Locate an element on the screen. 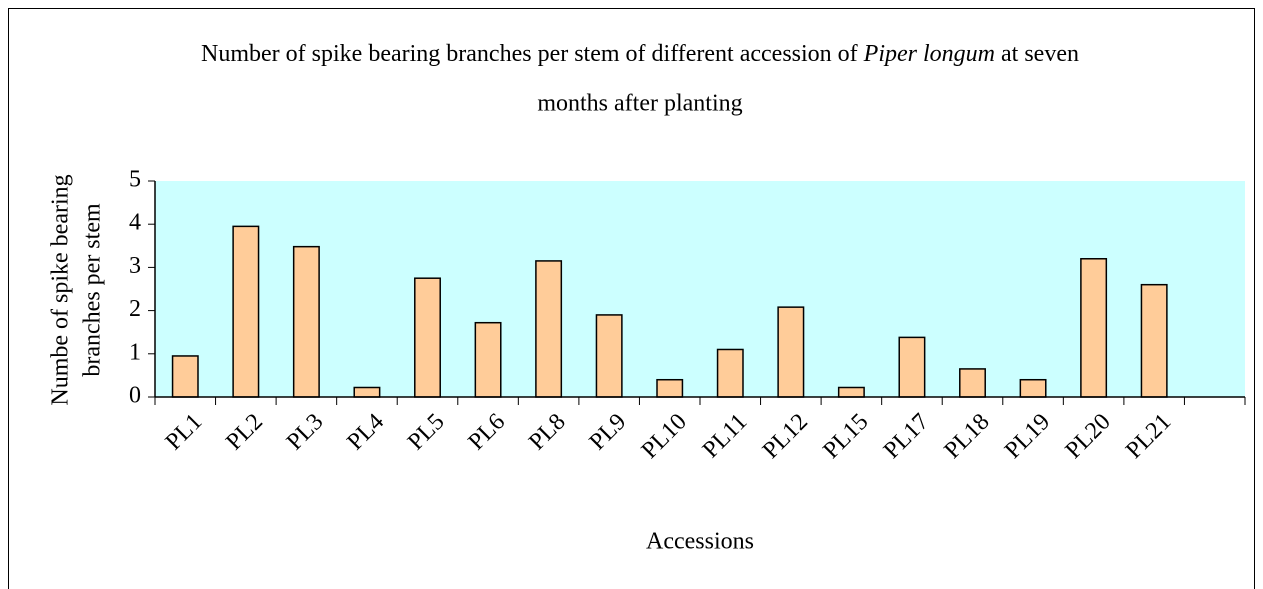  y-tick-label: 4 is located at coordinates (135, 223).